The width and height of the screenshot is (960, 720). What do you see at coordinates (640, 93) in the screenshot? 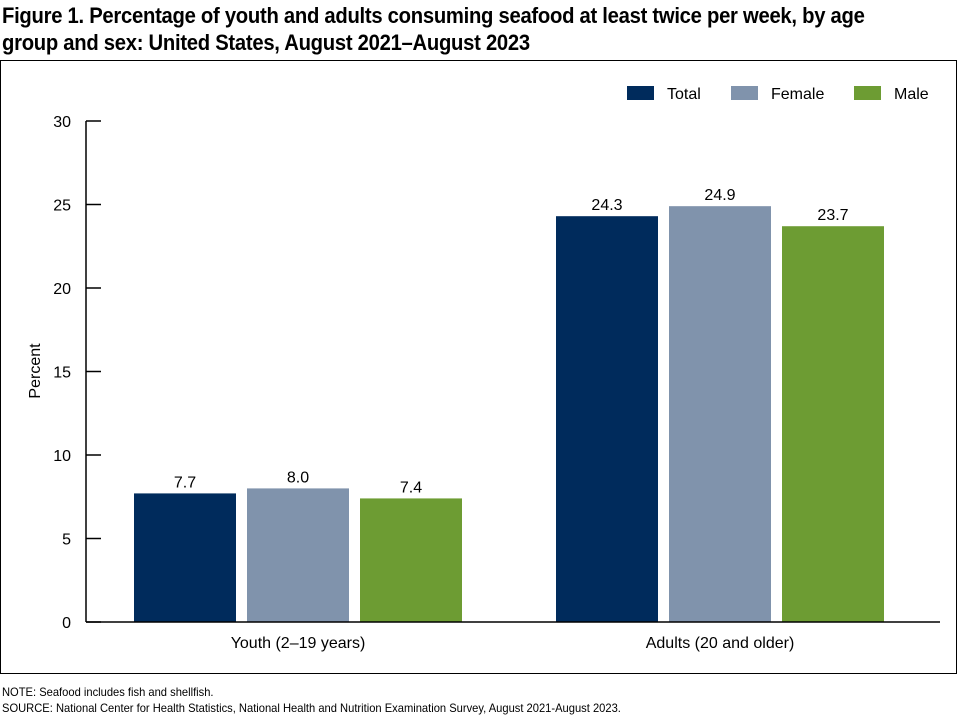
I see `legend-swatch-total` at bounding box center [640, 93].